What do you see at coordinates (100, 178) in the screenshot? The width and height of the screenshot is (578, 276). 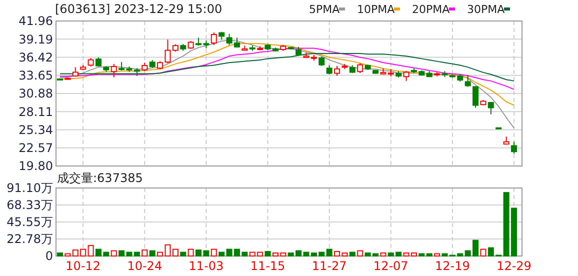 I see `chart-title: 成交量:637385` at bounding box center [100, 178].